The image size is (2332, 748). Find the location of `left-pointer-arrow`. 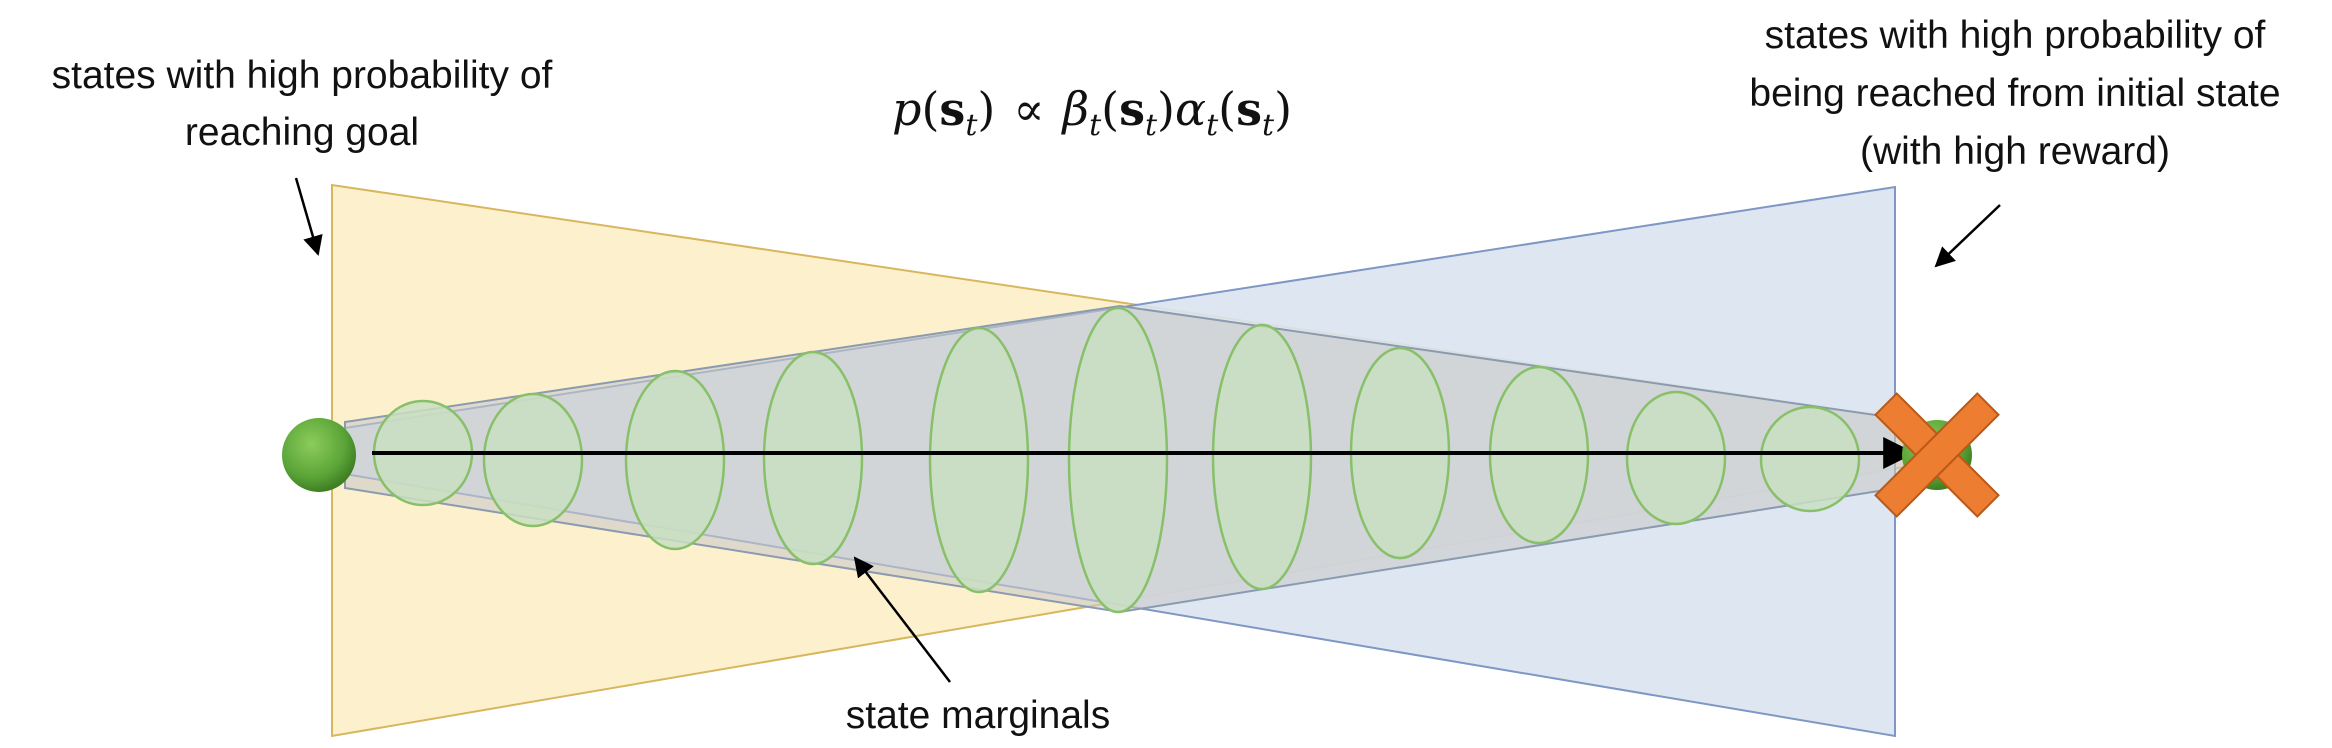

left-pointer-arrow is located at coordinates (308, 216).